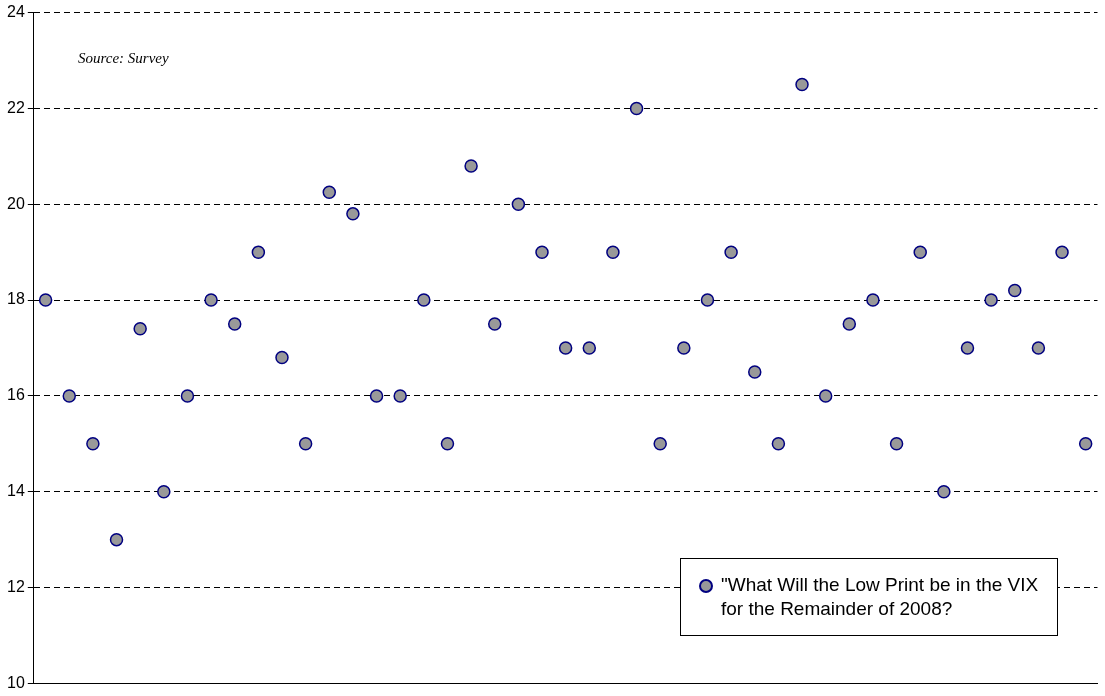 The image size is (1105, 696). Describe the element at coordinates (16, 12) in the screenshot. I see `y-tick-label: 24` at that location.